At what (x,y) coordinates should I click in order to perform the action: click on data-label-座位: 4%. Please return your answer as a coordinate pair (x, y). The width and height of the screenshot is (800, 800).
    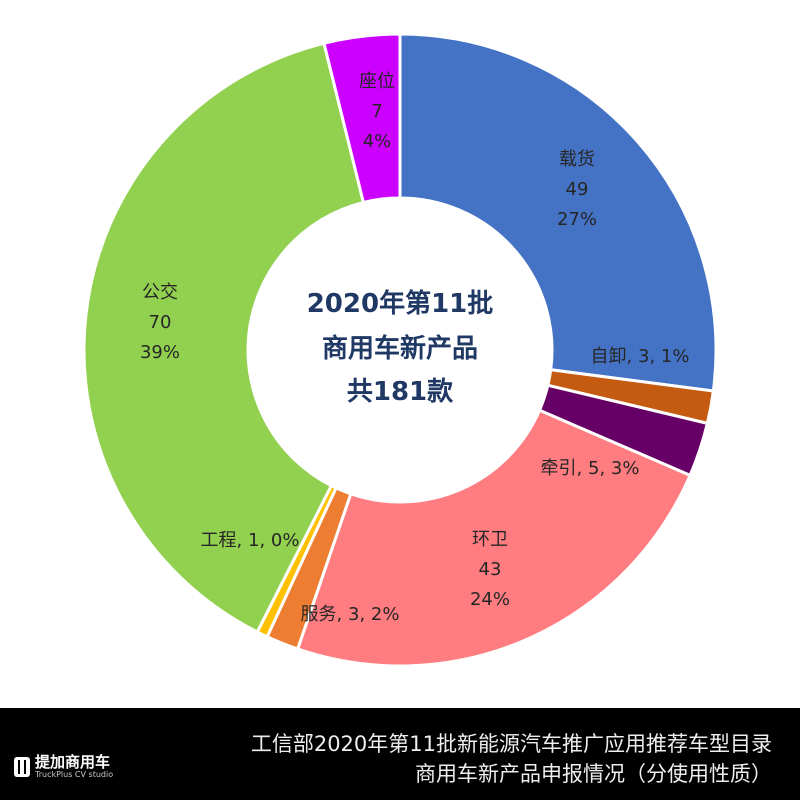
    Looking at the image, I should click on (377, 141).